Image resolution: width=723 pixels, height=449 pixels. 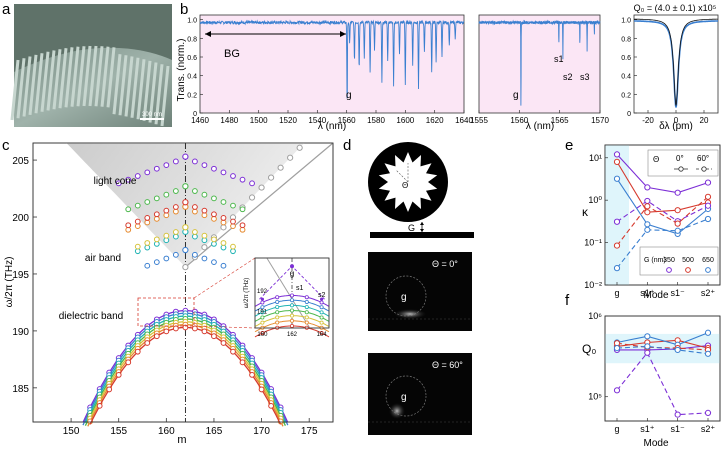 I want to click on y-tick-label: 1.0, so click(x=626, y=21).